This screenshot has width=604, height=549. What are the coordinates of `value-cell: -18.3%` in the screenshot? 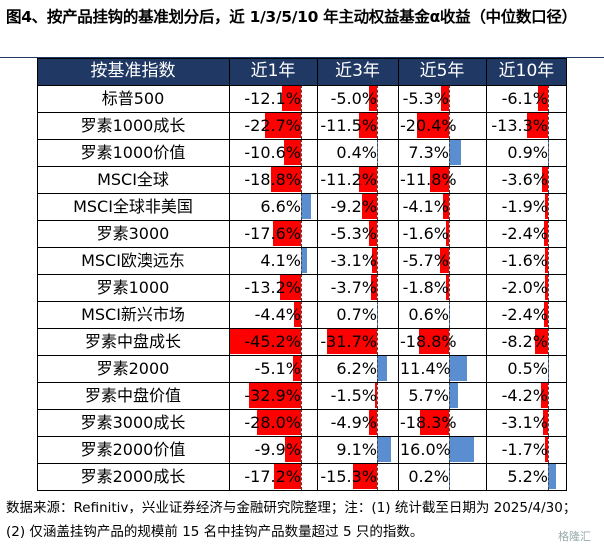 It's located at (442, 422).